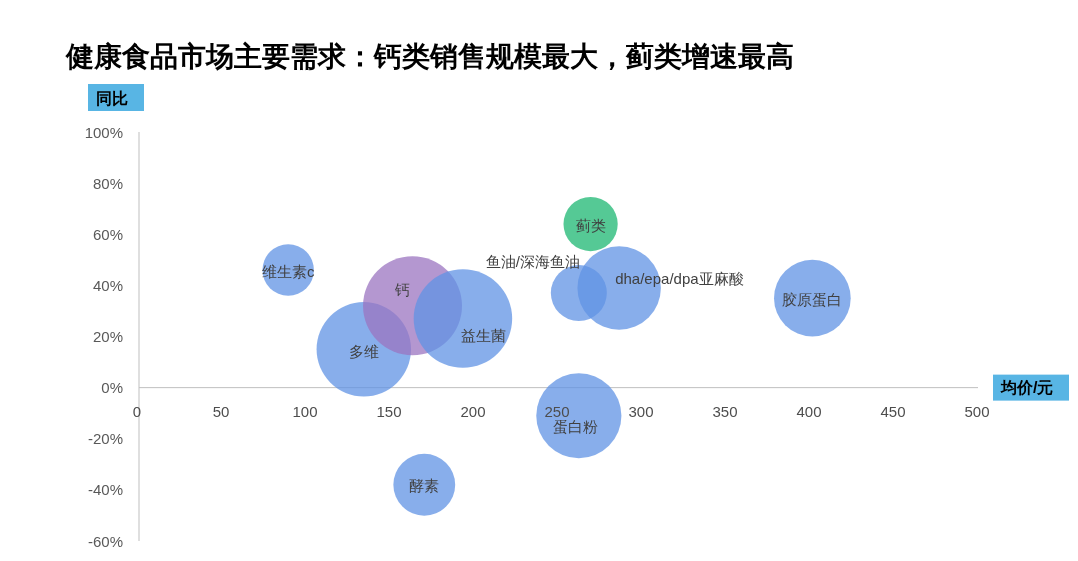  What do you see at coordinates (977, 412) in the screenshot?
I see `x-tick-label: 500` at bounding box center [977, 412].